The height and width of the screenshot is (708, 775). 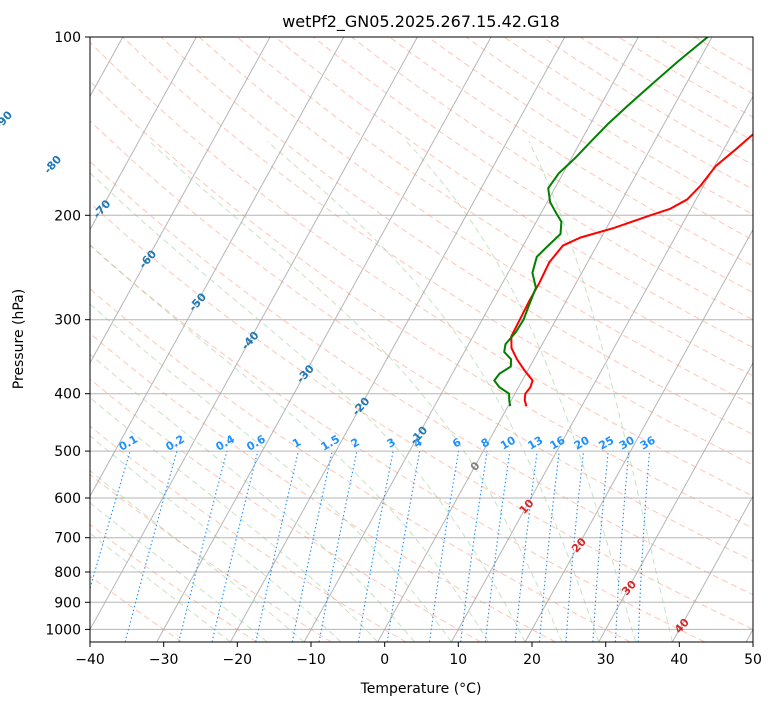 I want to click on y-axis-label: Pressure (hPa), so click(x=19, y=339).